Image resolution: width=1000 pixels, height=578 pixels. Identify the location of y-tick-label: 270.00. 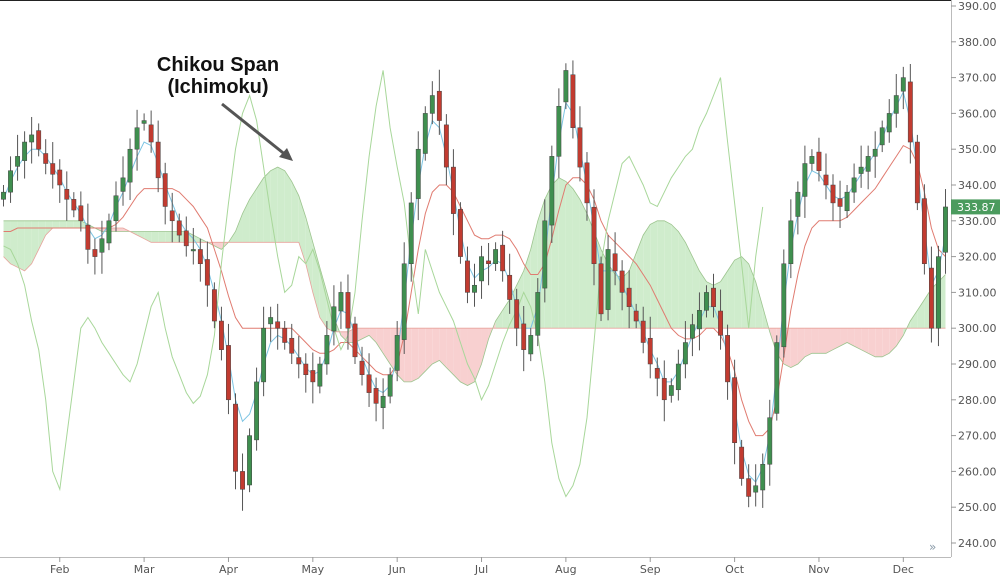
(977, 436).